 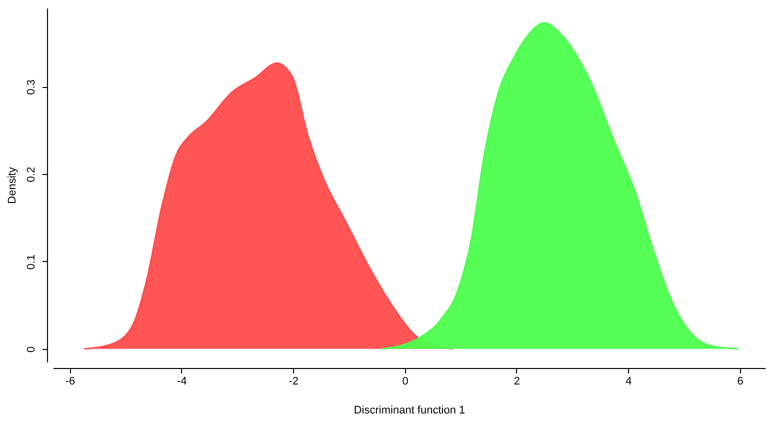 I want to click on x-tick-label: 4, so click(x=629, y=382).